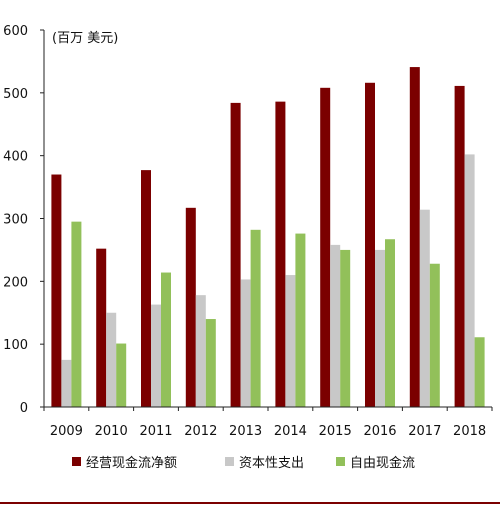 This screenshot has height=509, width=500. What do you see at coordinates (131, 463) in the screenshot?
I see `legend-label: 经营现金流净额` at bounding box center [131, 463].